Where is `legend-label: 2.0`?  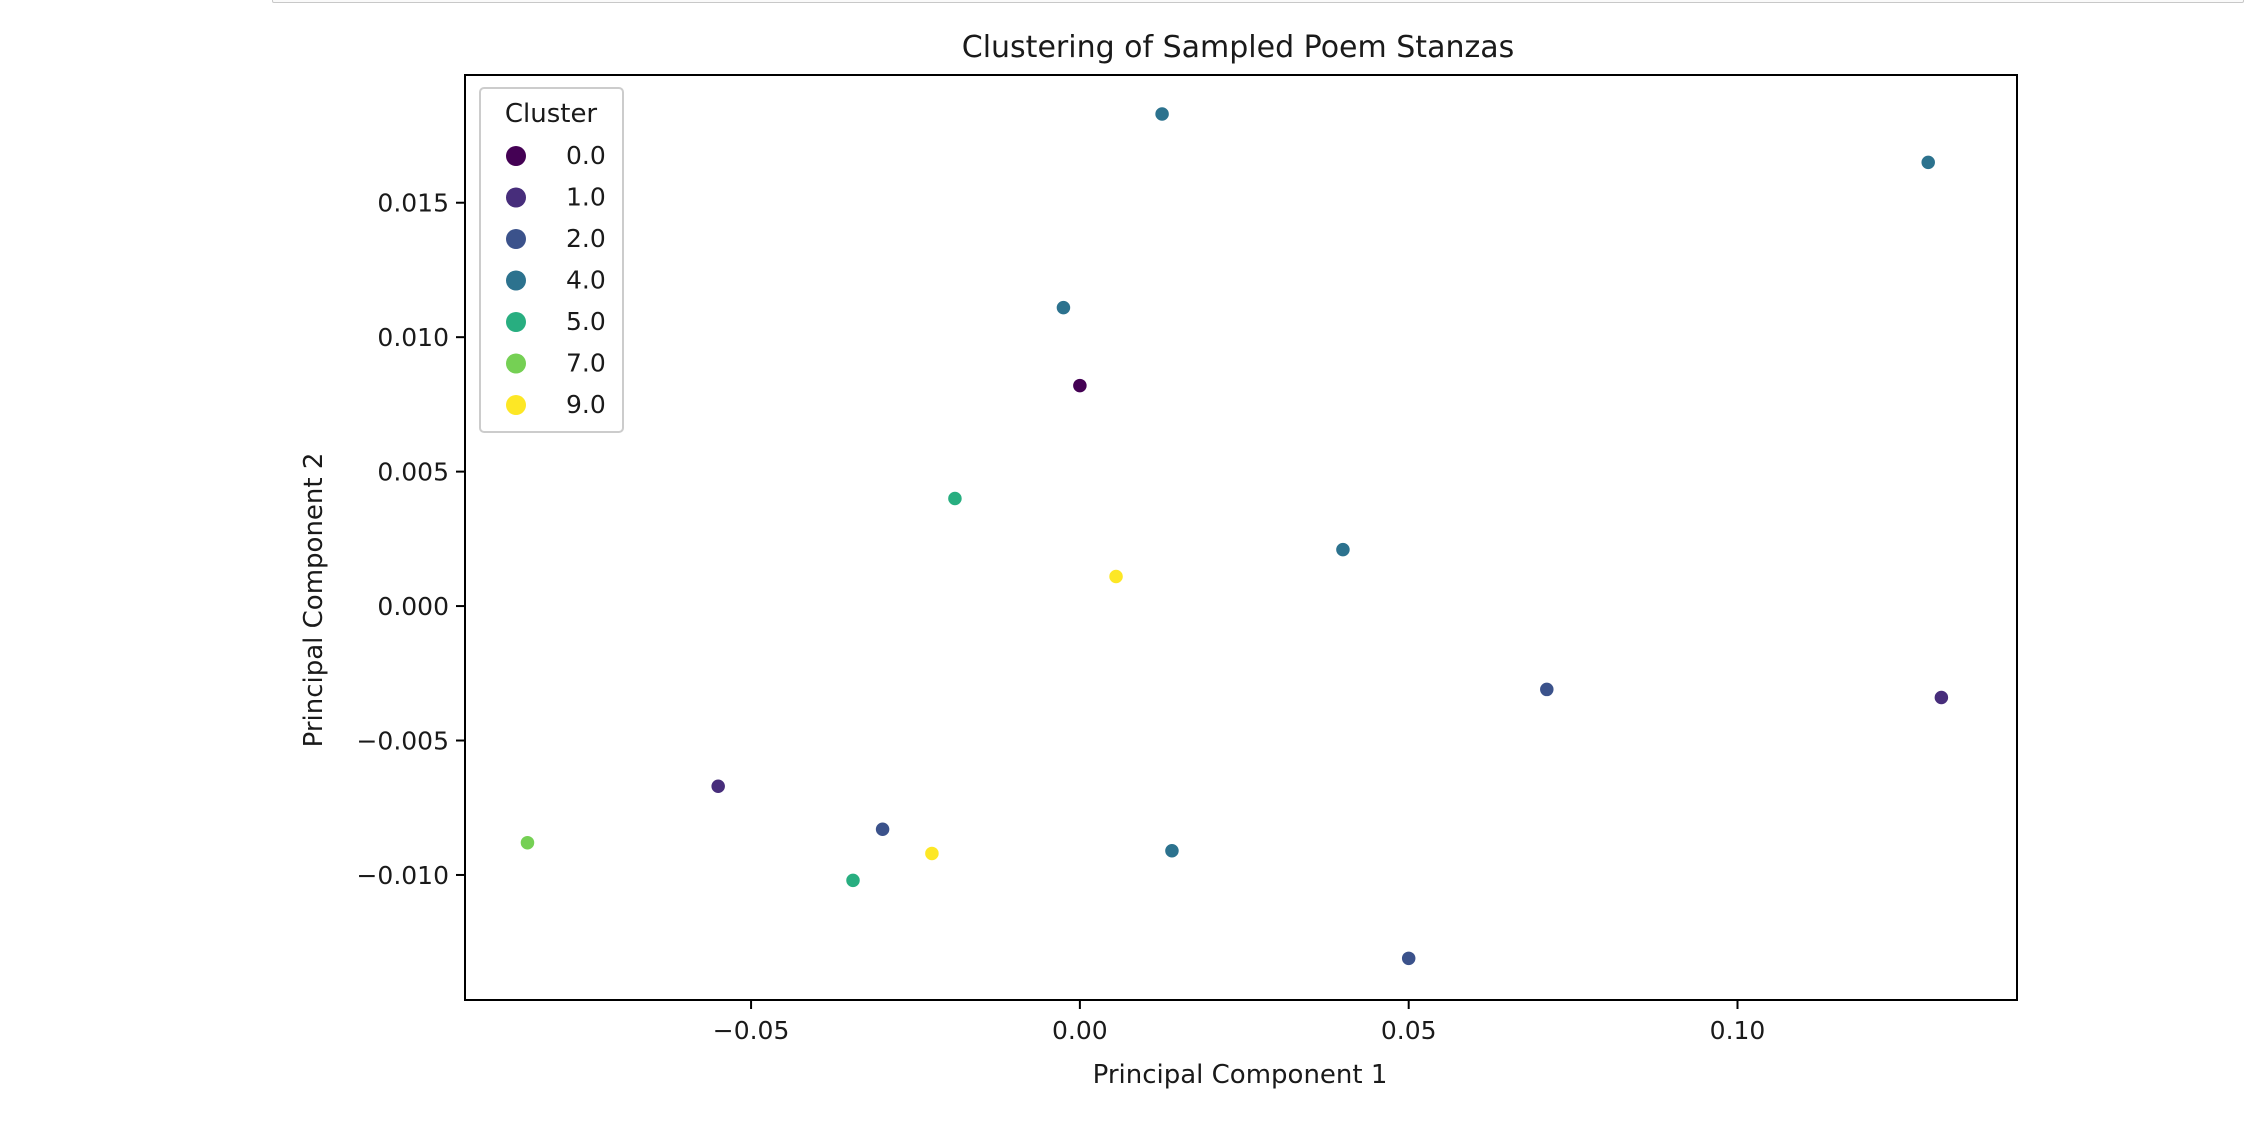 legend-label: 2.0 is located at coordinates (586, 238).